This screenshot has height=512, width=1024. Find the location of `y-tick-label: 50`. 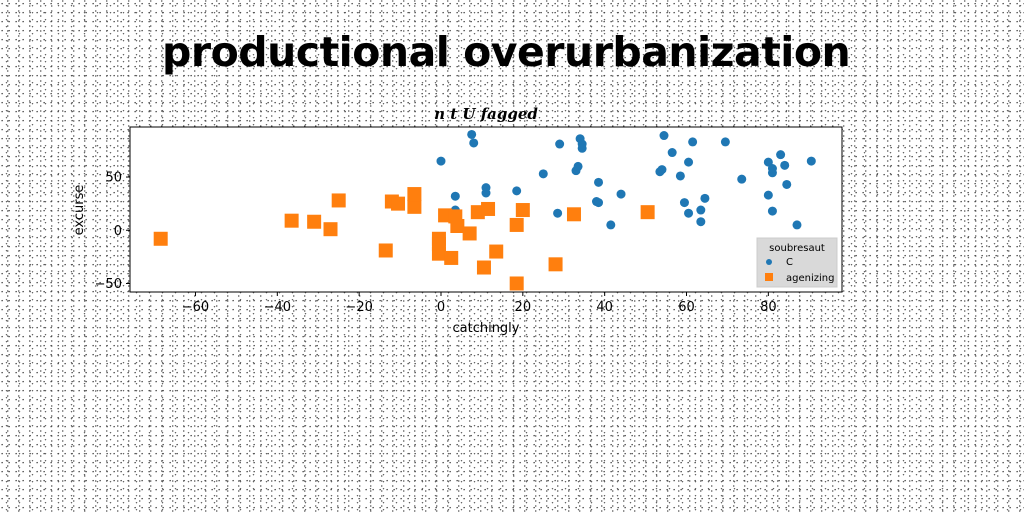

y-tick-label: 50 is located at coordinates (113, 178).